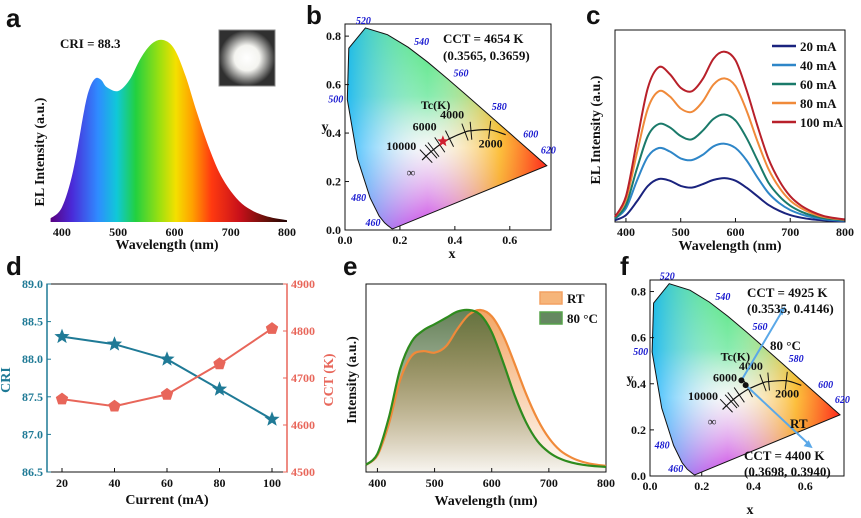 The height and width of the screenshot is (518, 861). Describe the element at coordinates (790, 232) in the screenshot. I see `x-tick-label-c: 700` at that location.